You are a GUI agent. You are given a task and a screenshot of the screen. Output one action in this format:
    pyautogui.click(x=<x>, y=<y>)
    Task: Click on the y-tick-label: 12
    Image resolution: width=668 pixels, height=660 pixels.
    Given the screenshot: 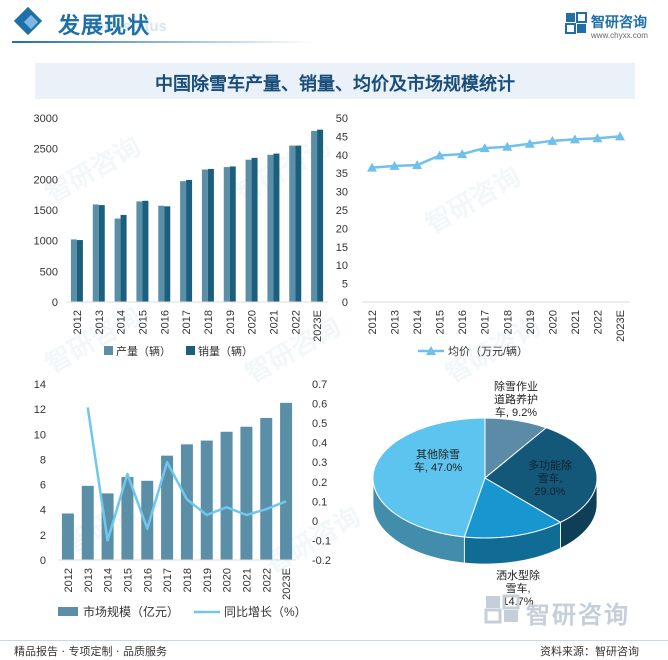 What is the action you would take?
    pyautogui.click(x=40, y=410)
    